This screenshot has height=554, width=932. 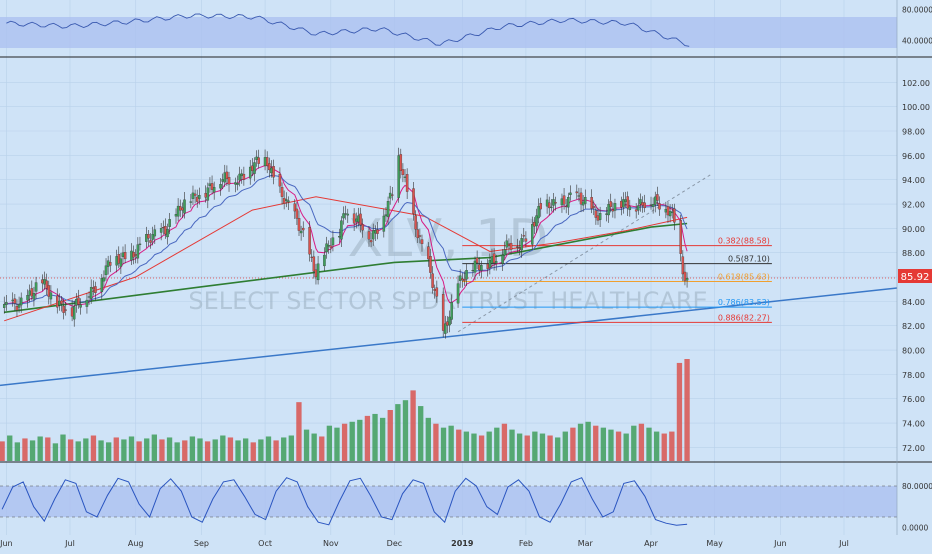 What do you see at coordinates (744, 277) in the screenshot?
I see `fib-level-label: 0.618(85.63)` at bounding box center [744, 277].